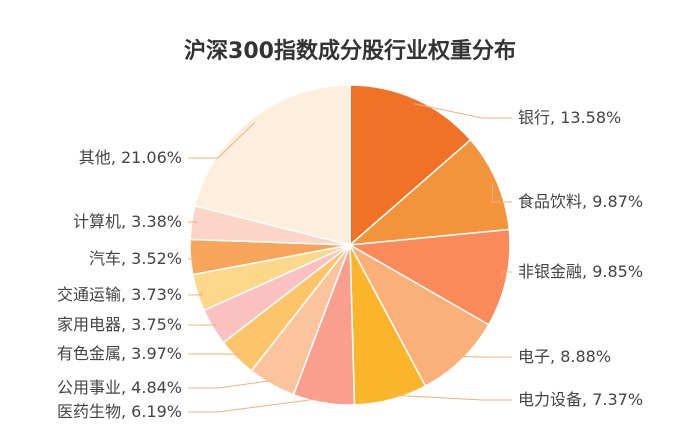  I want to click on slice-label: 汽车, 3.52%, so click(135, 258).